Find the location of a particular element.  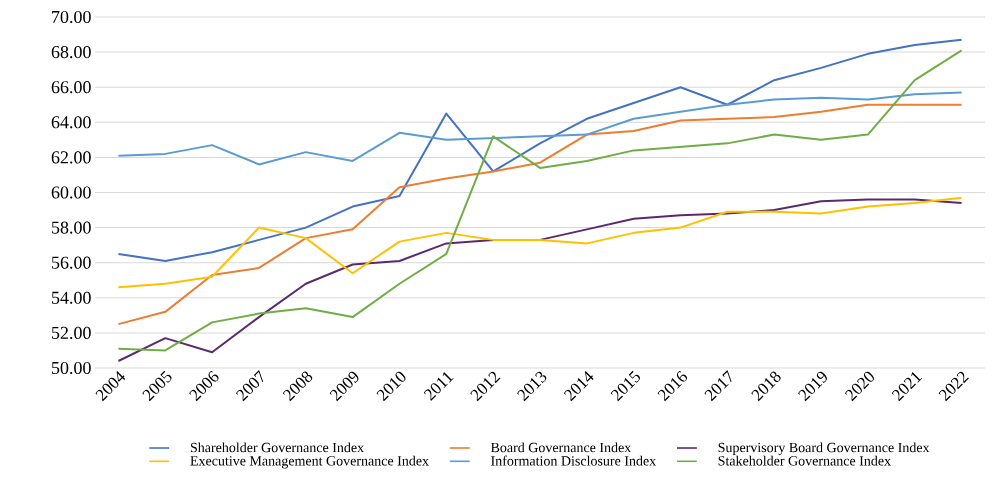

legend-label: Executive Management Governance Index is located at coordinates (309, 462).